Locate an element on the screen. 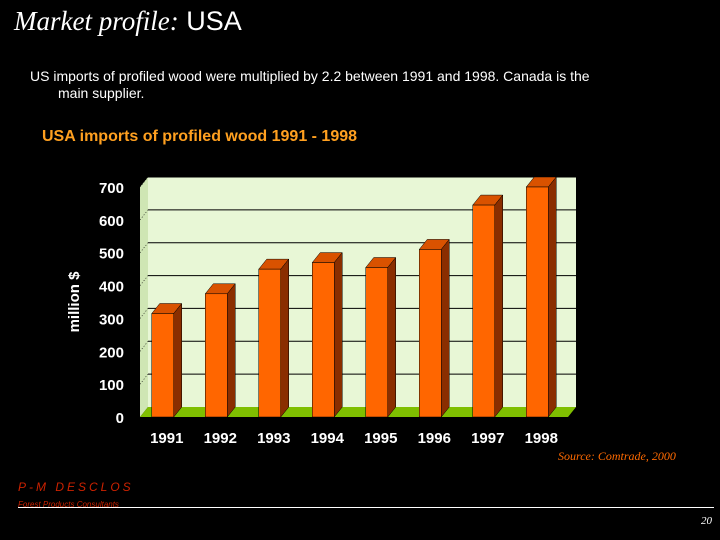 Image resolution: width=720 pixels, height=540 pixels. y-tick-label: 100 is located at coordinates (111, 385).